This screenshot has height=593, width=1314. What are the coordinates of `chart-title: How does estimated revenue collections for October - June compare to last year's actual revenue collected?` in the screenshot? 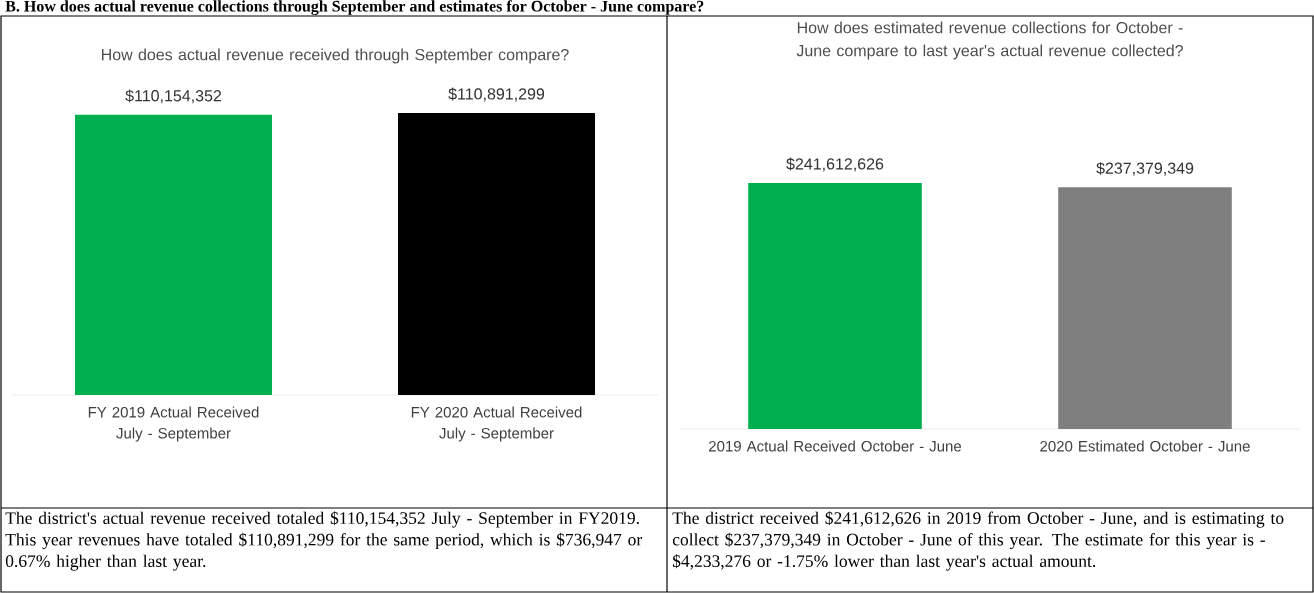 It's located at (989, 40).